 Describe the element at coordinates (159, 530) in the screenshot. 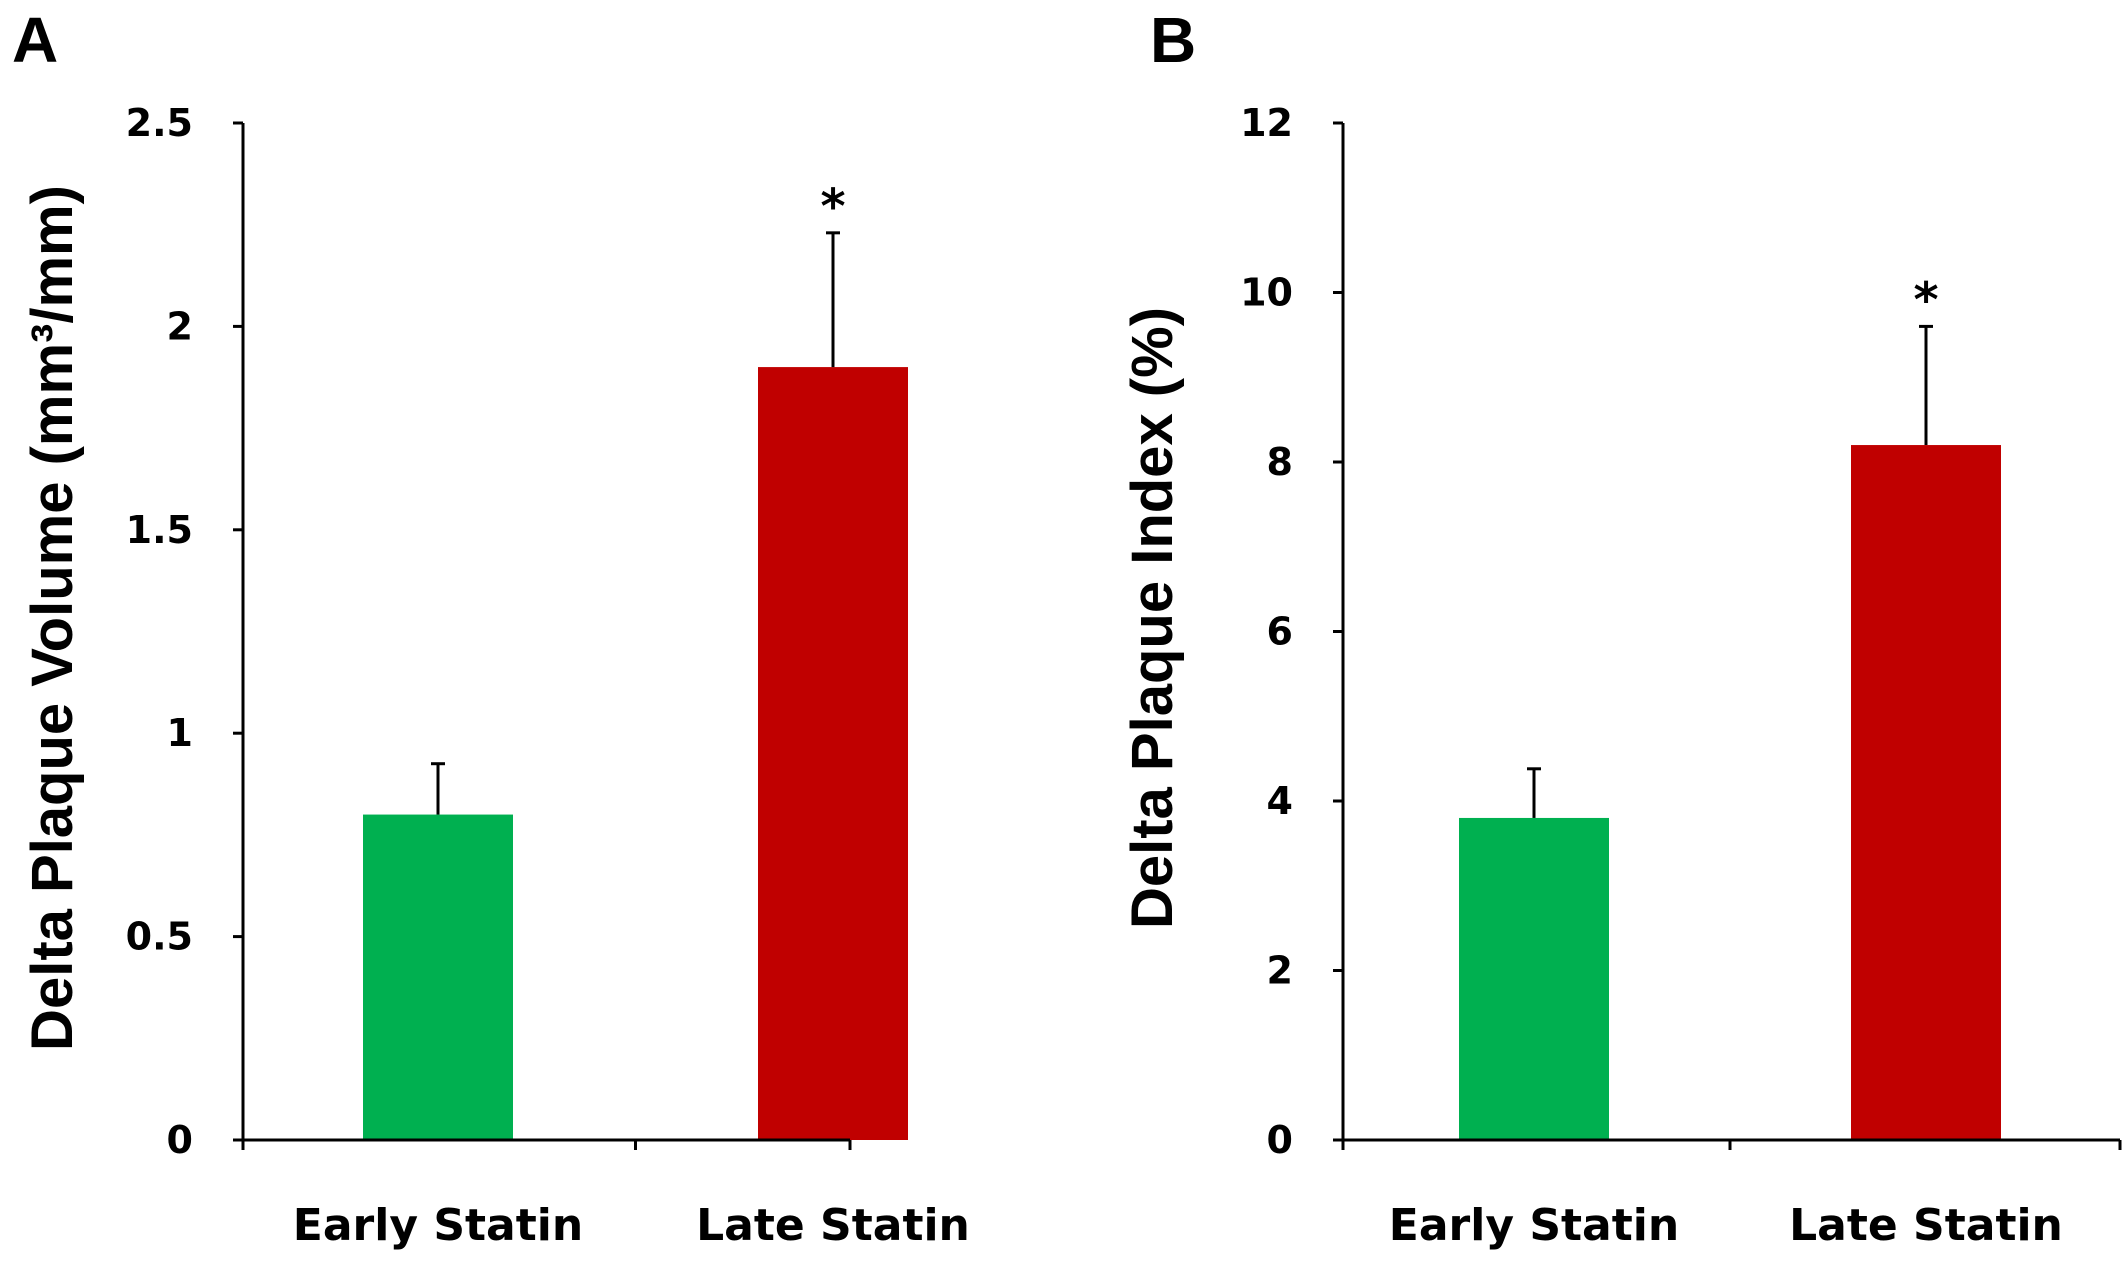

I see `y-tick-label-a-4: 1.5` at that location.